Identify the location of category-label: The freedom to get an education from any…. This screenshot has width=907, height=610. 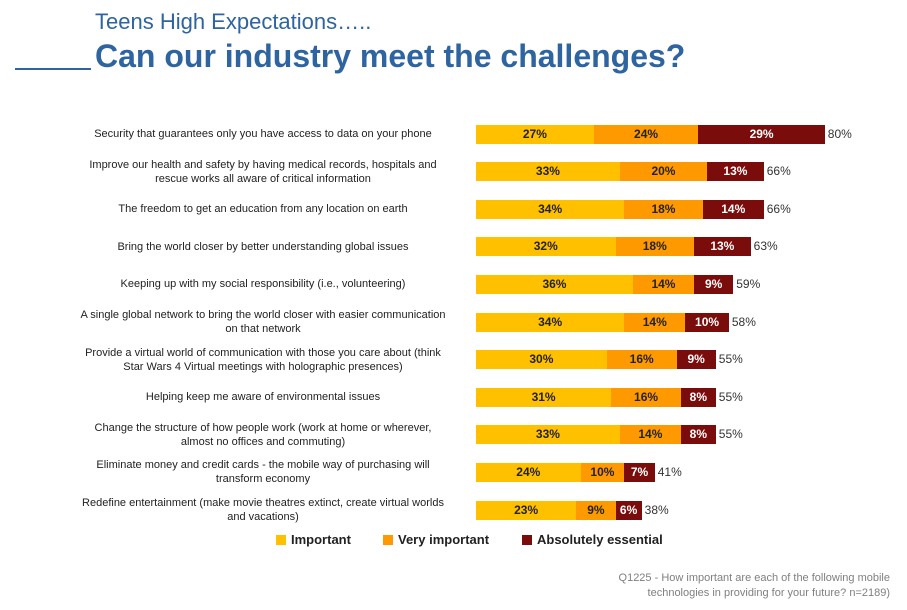
(263, 209).